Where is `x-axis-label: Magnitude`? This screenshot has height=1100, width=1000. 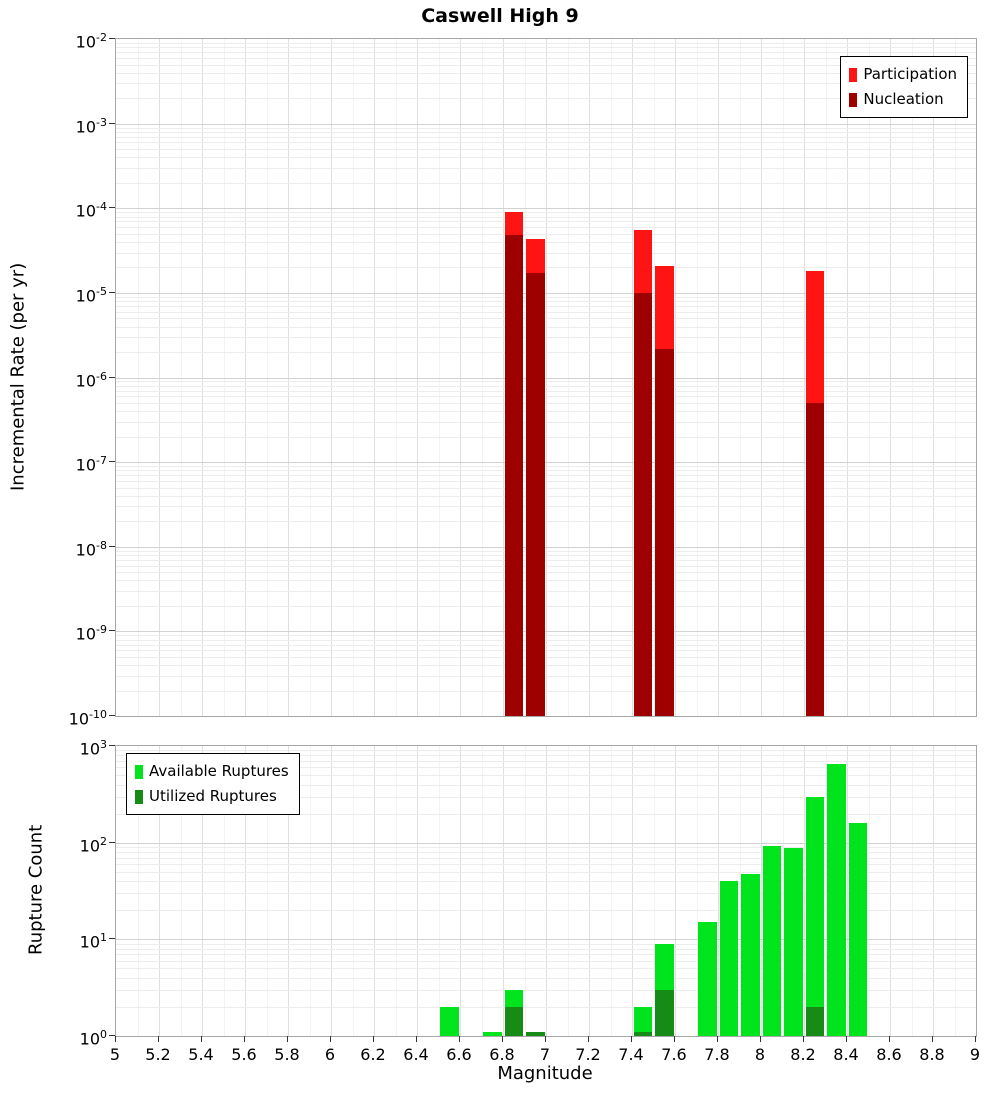 x-axis-label: Magnitude is located at coordinates (545, 1073).